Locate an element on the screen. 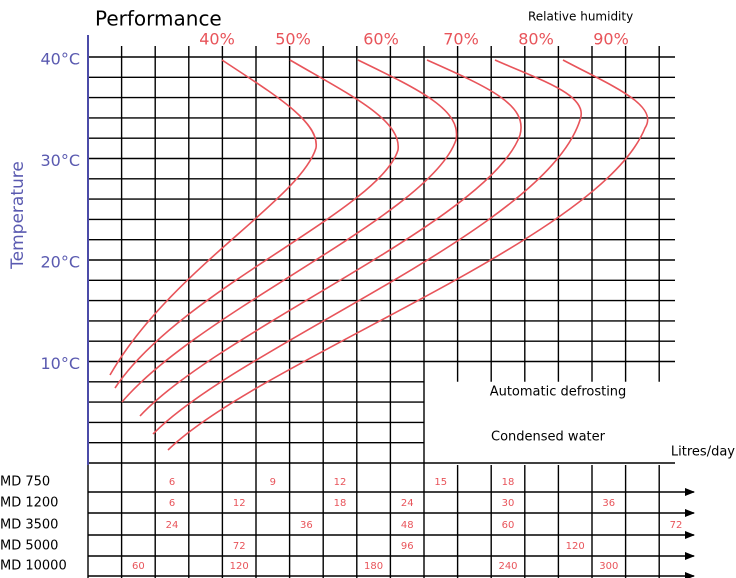  unit-label: Litres/day is located at coordinates (703, 452).